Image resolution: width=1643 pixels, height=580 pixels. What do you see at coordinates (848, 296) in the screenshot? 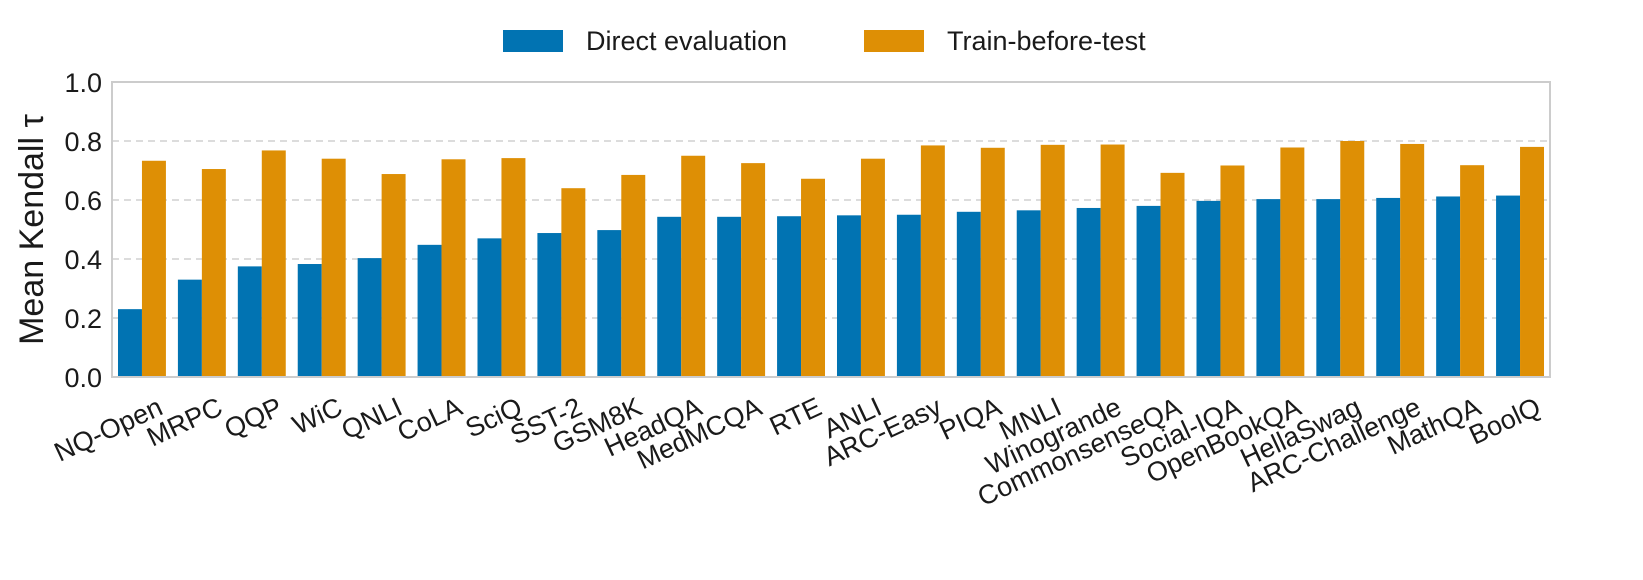
I see `bar-direct-anli` at bounding box center [848, 296].